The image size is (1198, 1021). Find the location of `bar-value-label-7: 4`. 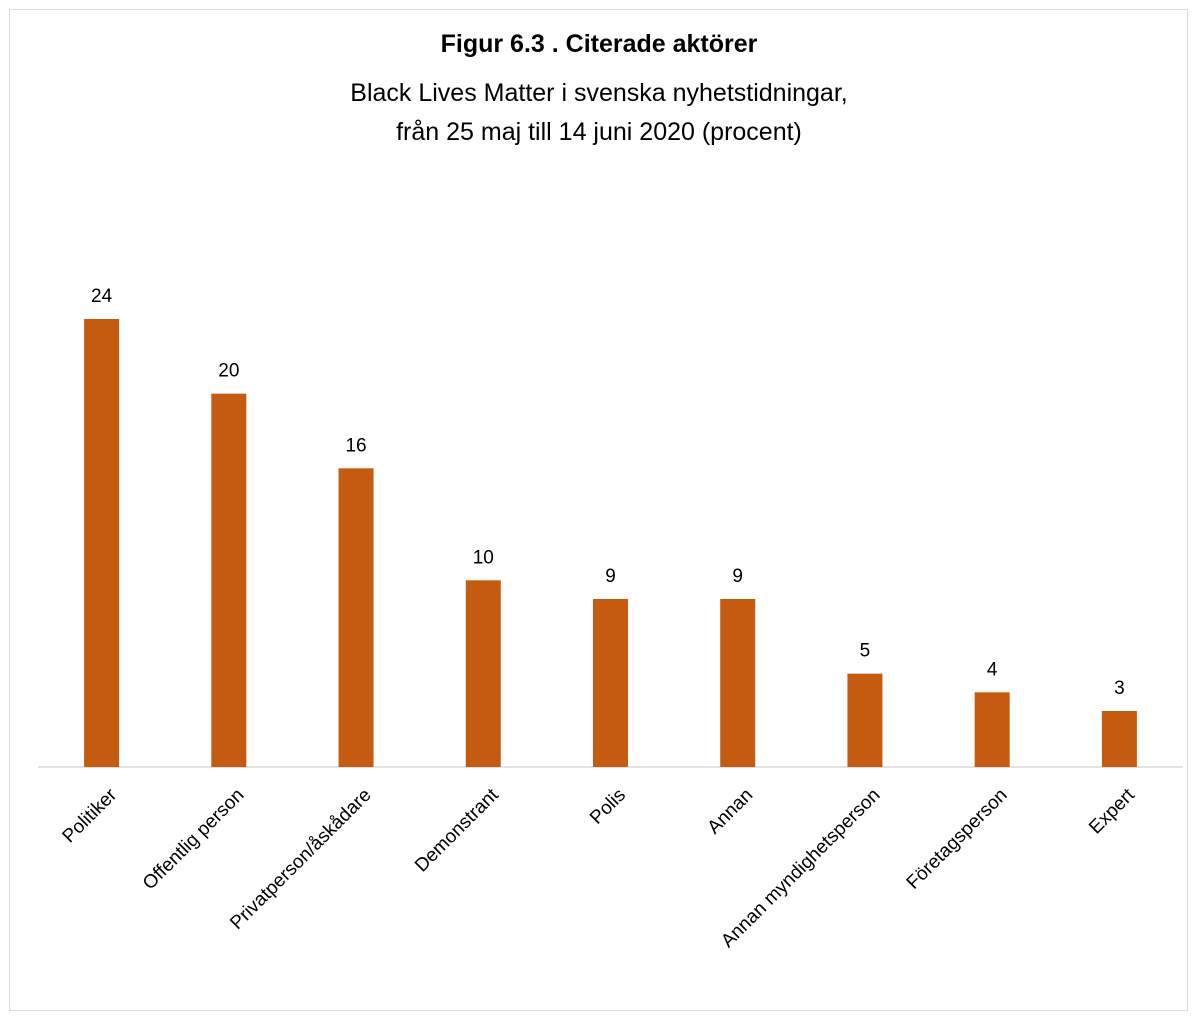

bar-value-label-7: 4 is located at coordinates (992, 669).